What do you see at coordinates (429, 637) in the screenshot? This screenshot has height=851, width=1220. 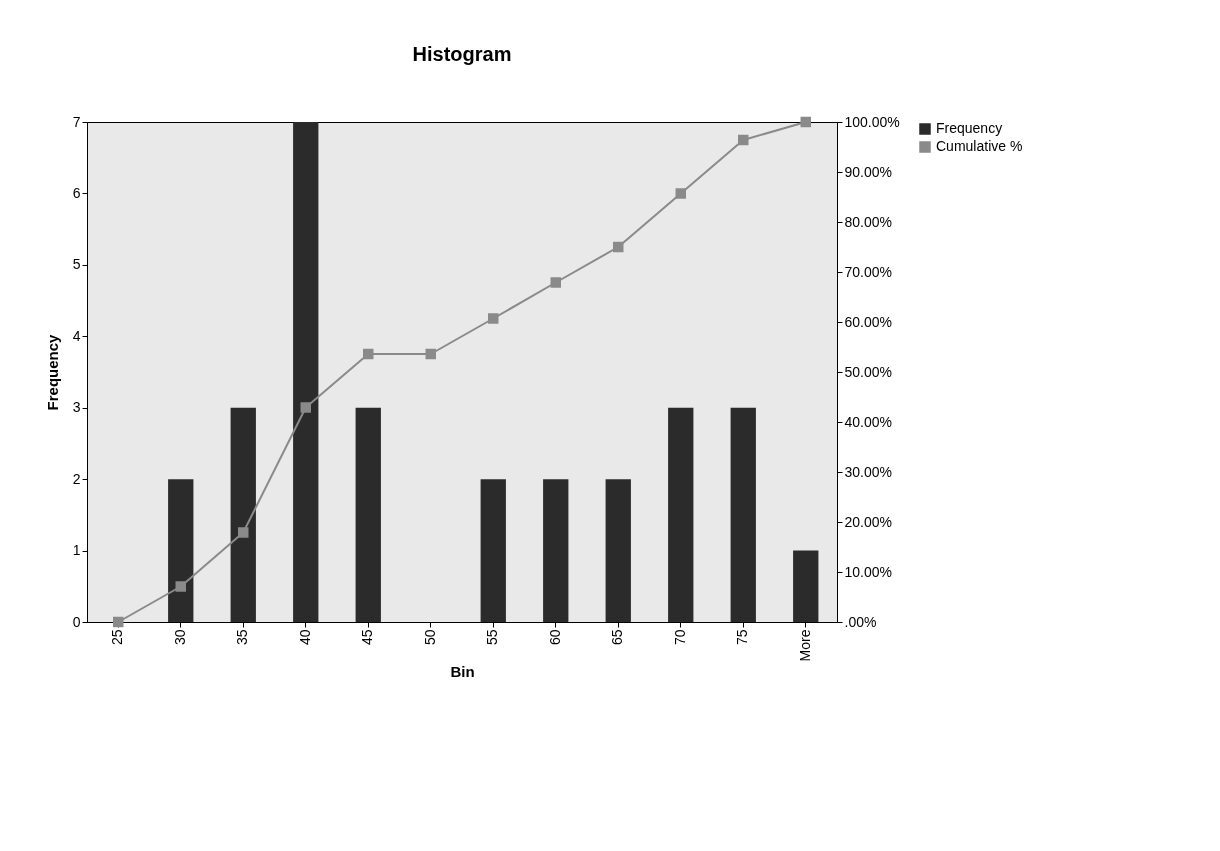 I see `x-tick-label: 50` at bounding box center [429, 637].